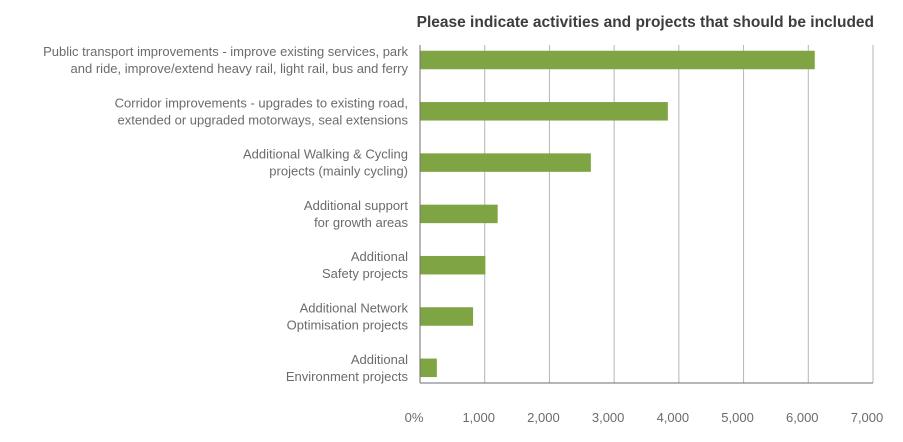 This screenshot has height=442, width=903. What do you see at coordinates (338, 171) in the screenshot?
I see `category-label: projects (mainly cycling)` at bounding box center [338, 171].